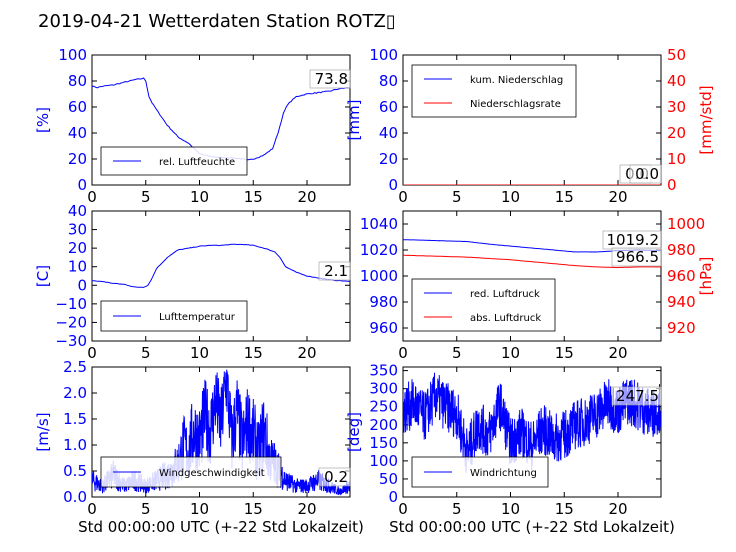  What do you see at coordinates (71, 341) in the screenshot?
I see `y-tick-label: −30` at bounding box center [71, 341].